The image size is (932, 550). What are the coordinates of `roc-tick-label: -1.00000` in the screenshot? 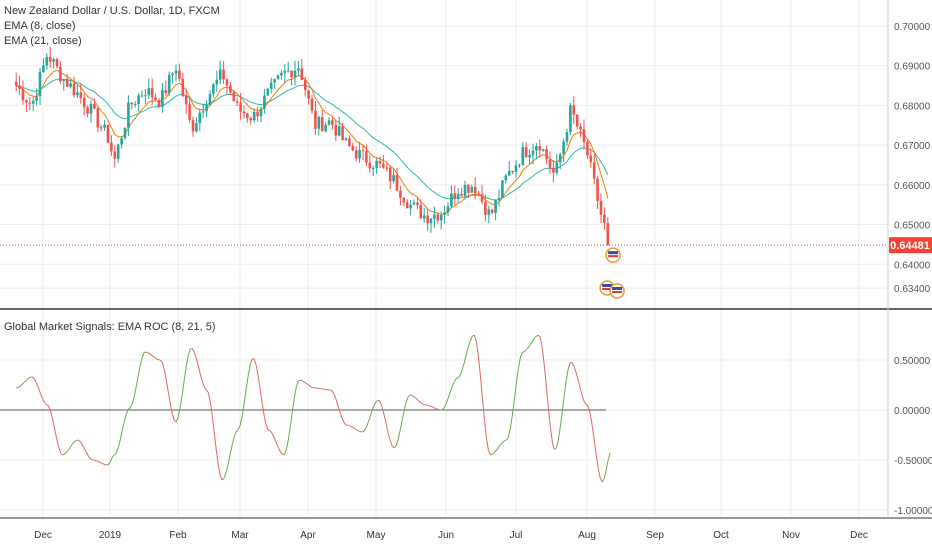 It's located at (913, 511).